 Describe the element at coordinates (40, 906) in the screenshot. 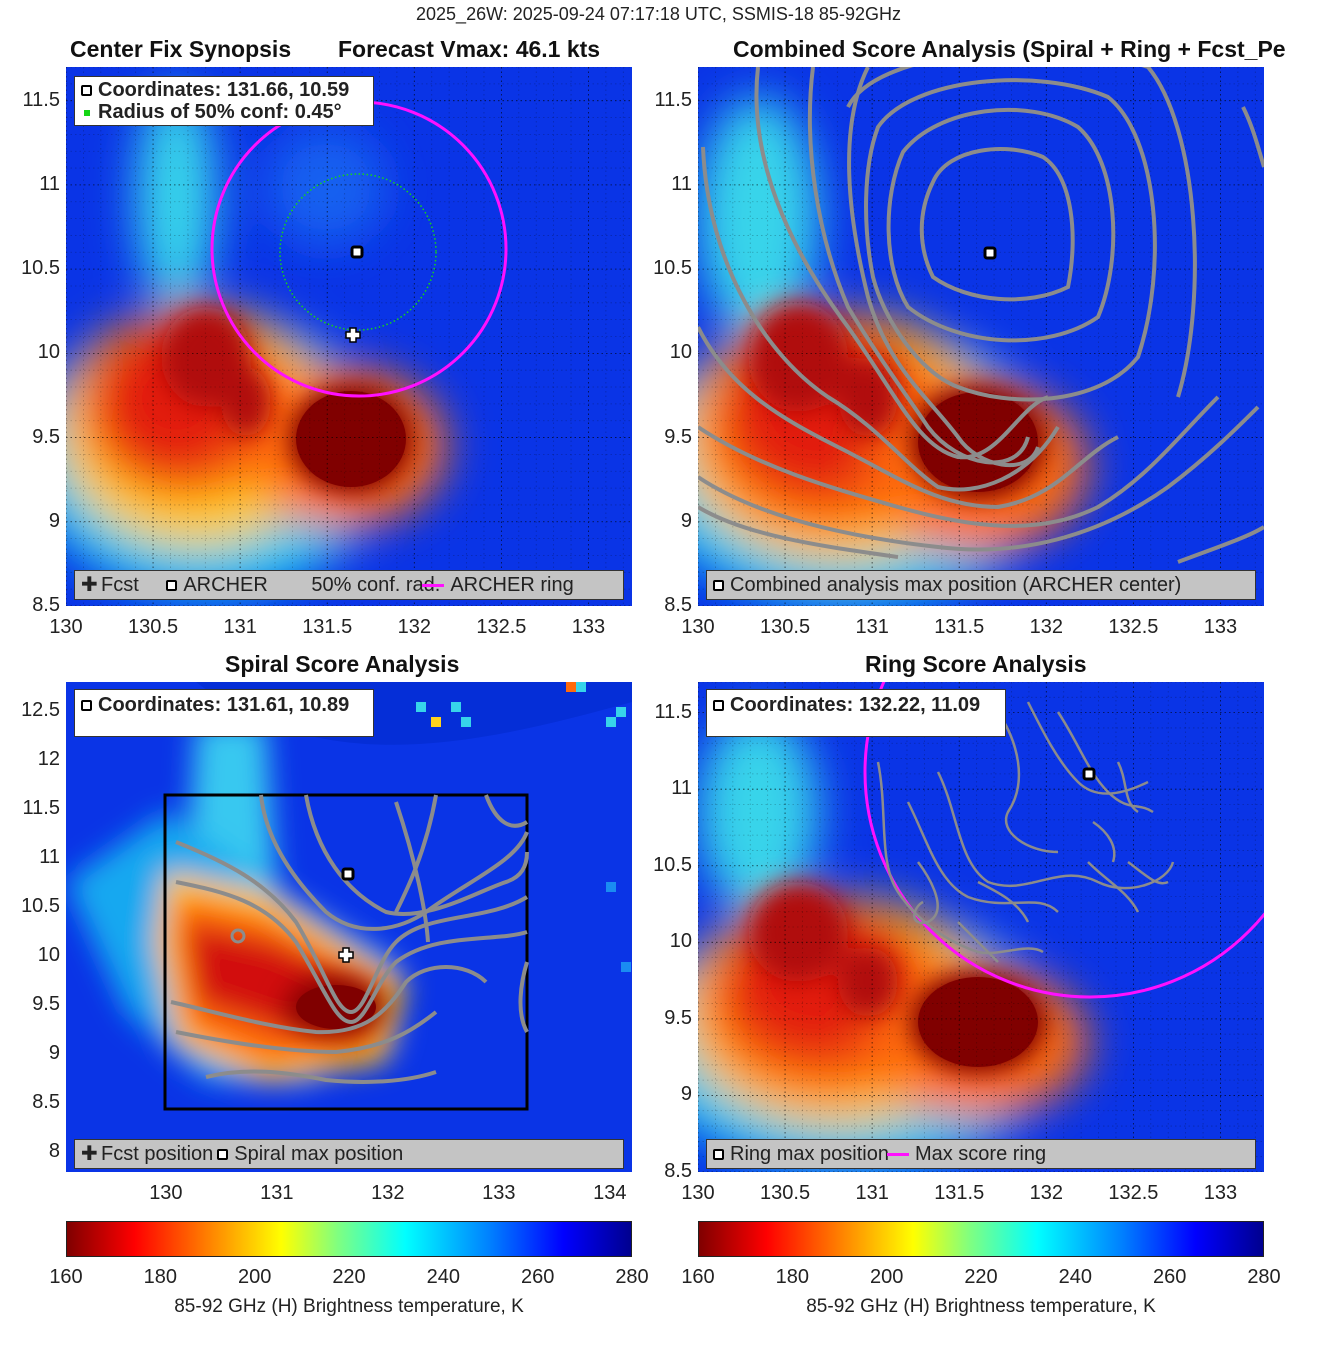

I see `panel3-ytick: 10.5` at that location.